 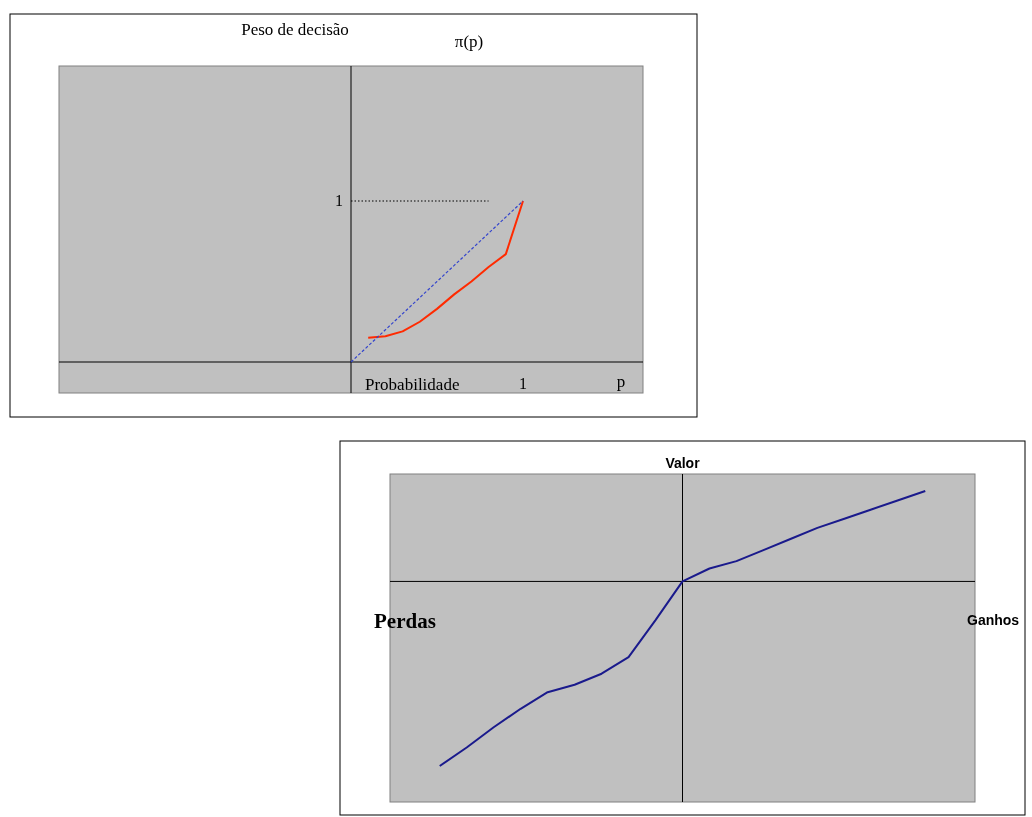 What do you see at coordinates (523, 383) in the screenshot?
I see `text: 1` at bounding box center [523, 383].